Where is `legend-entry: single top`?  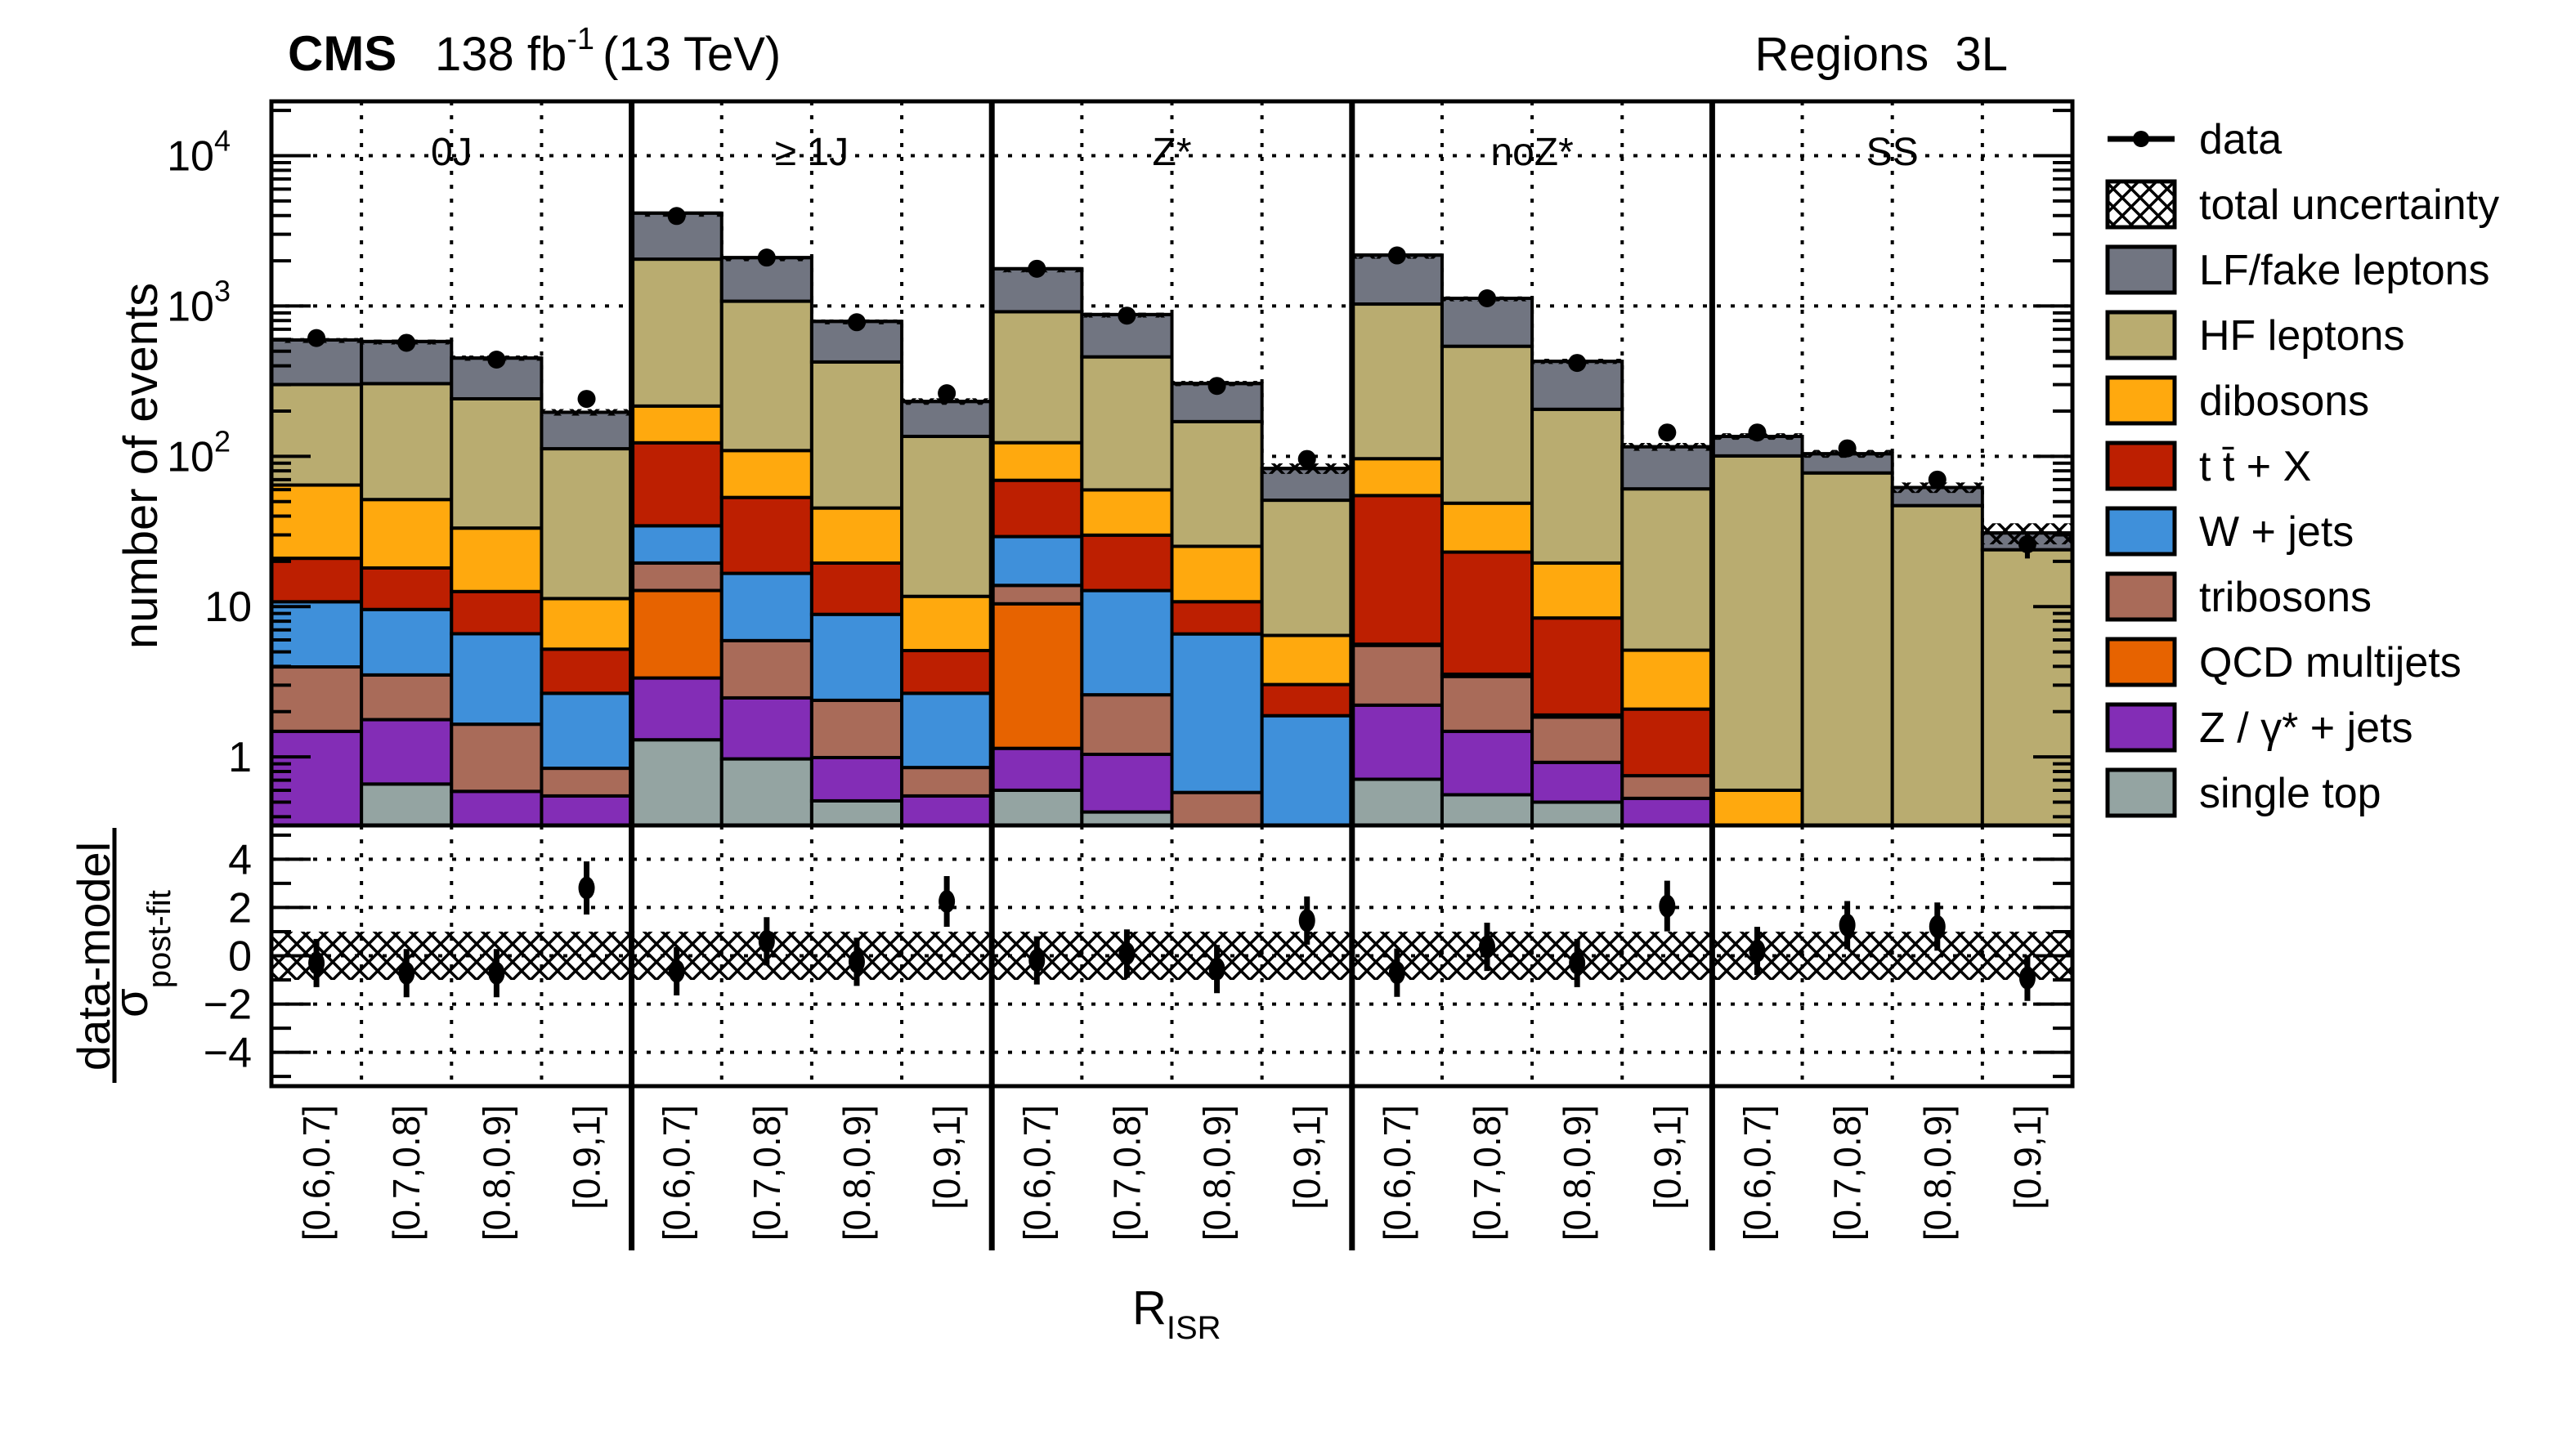 legend-entry: single top is located at coordinates (2243, 792).